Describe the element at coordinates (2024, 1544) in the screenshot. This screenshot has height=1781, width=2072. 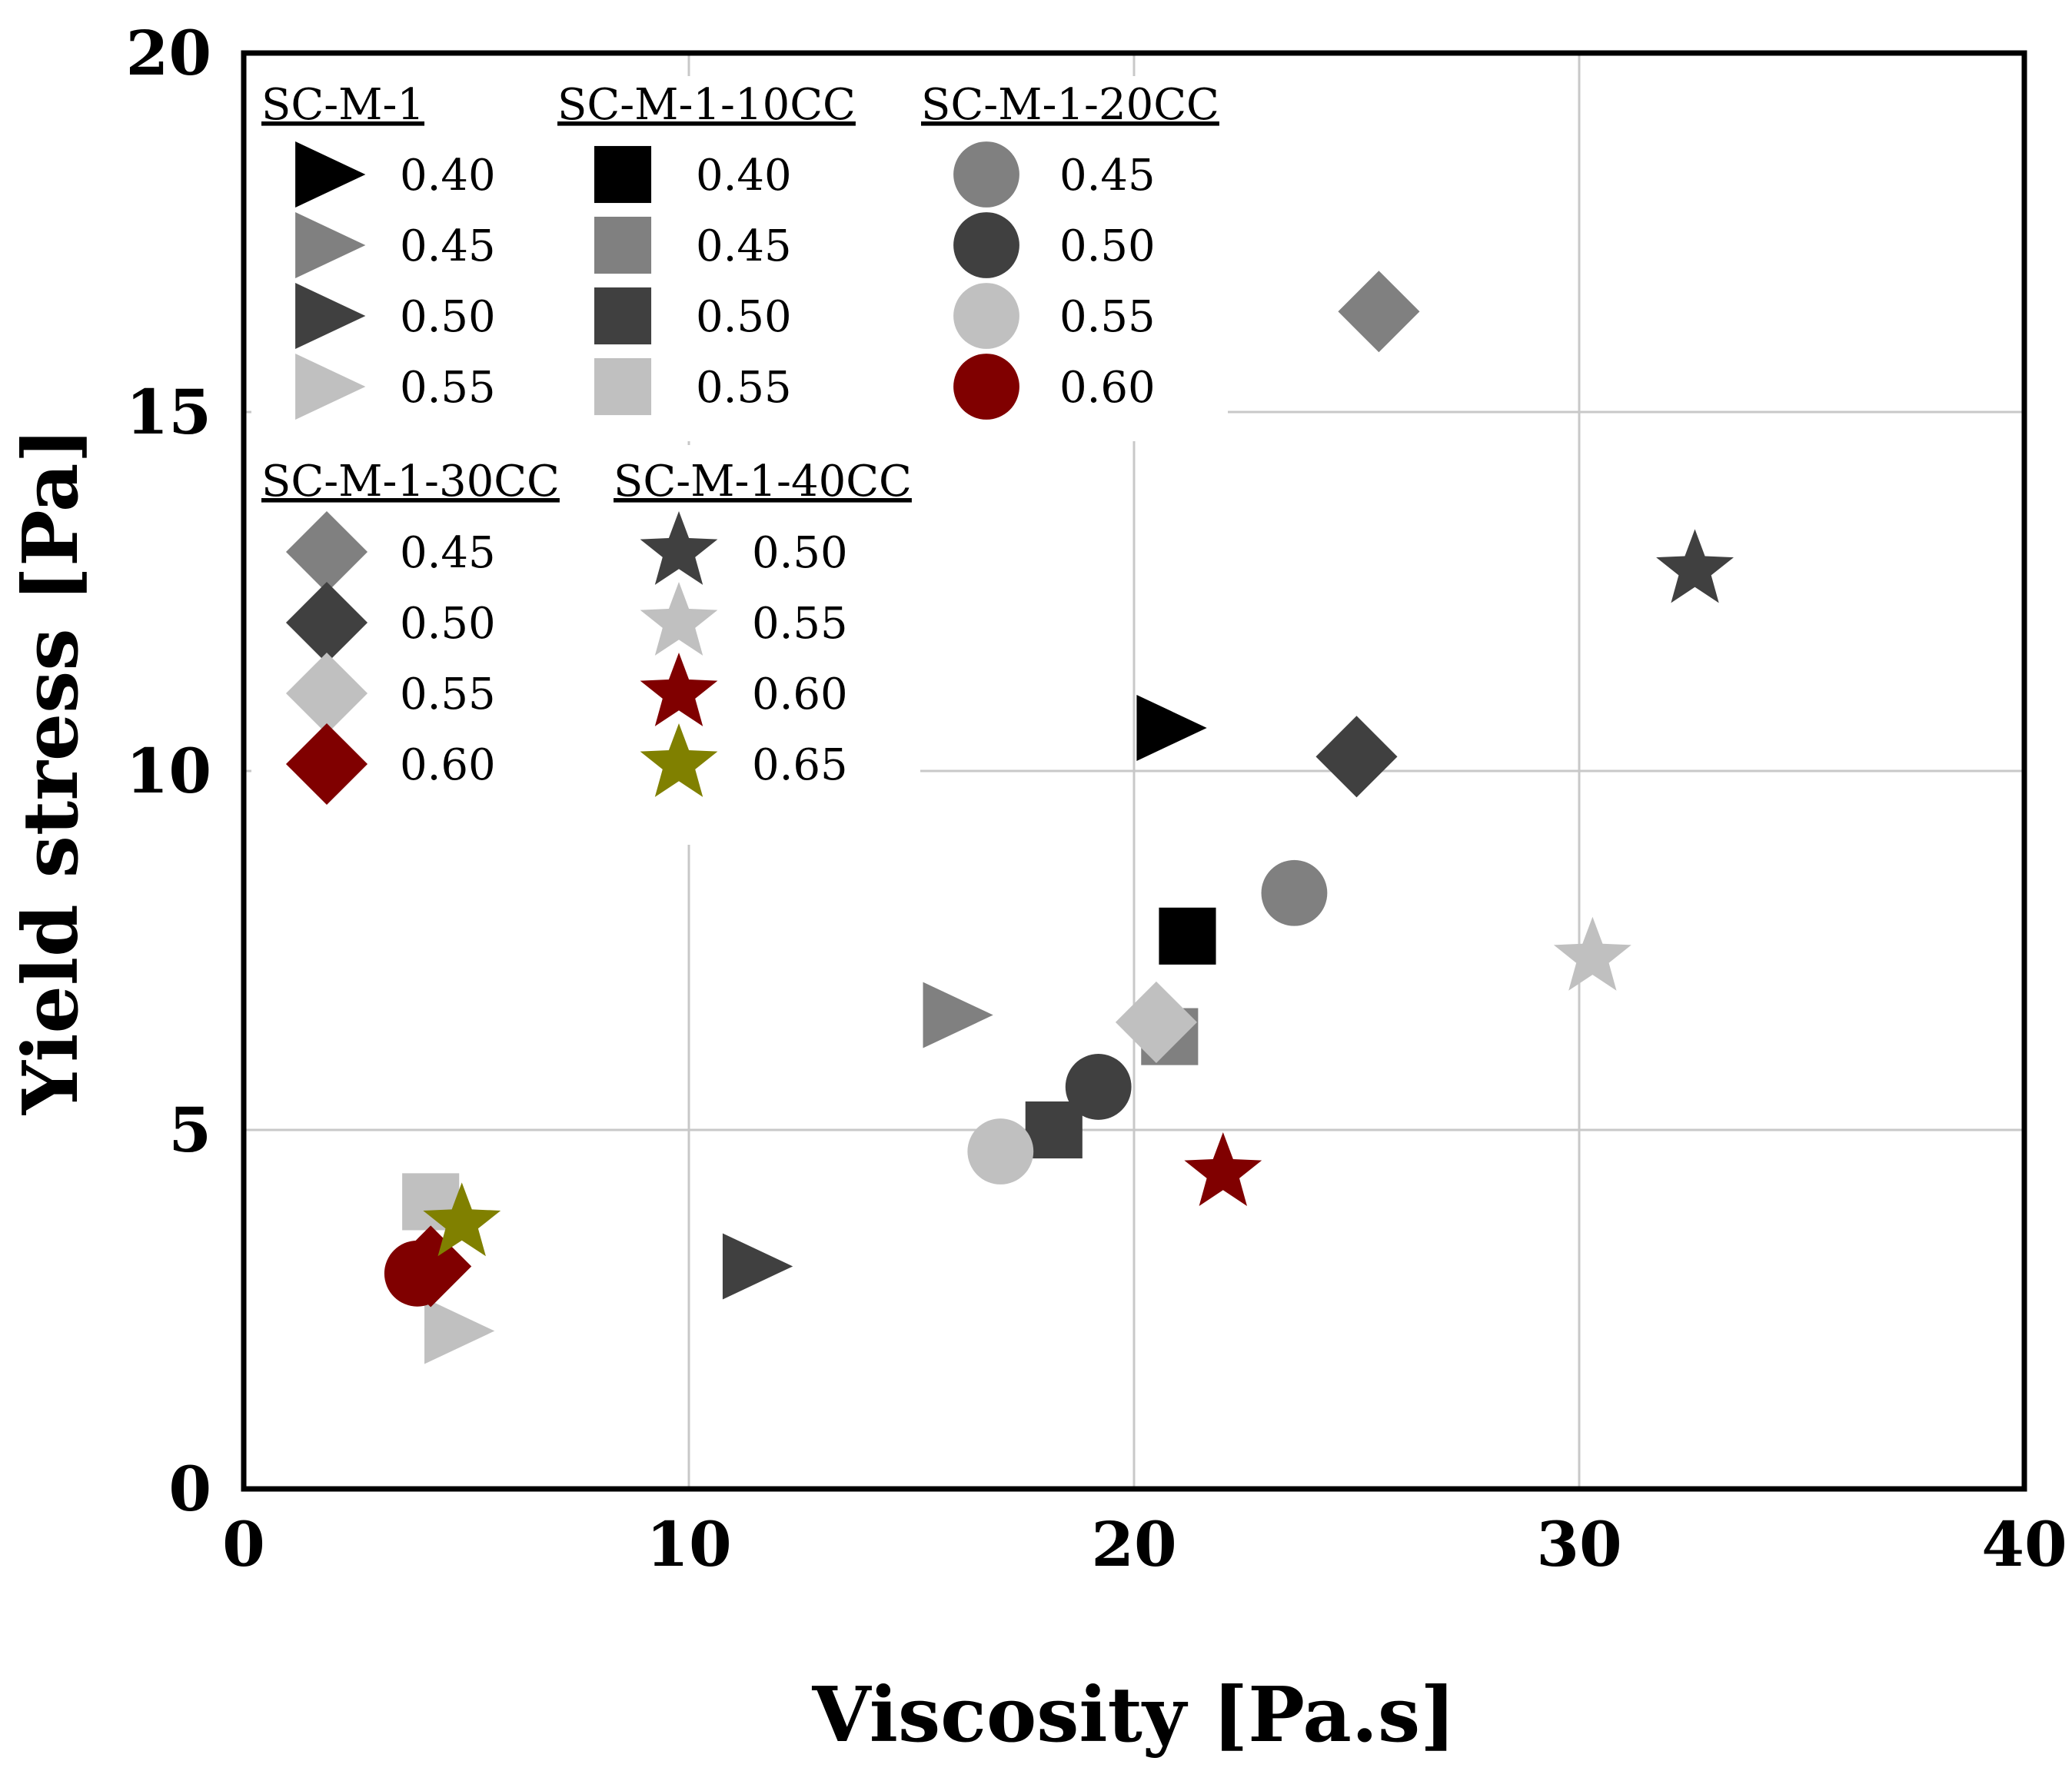
I see `x-tick-label: 40` at that location.